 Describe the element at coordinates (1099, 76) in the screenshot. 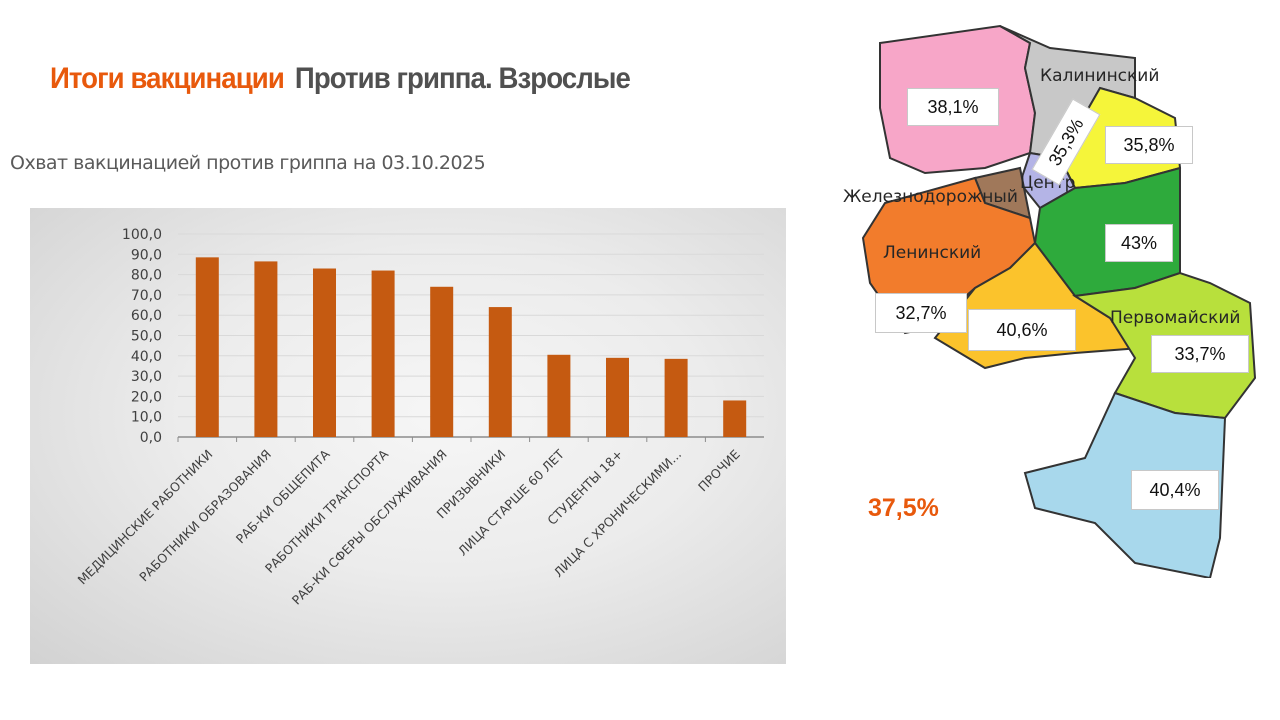

I see `district-label-kalininsky: Калининский` at that location.